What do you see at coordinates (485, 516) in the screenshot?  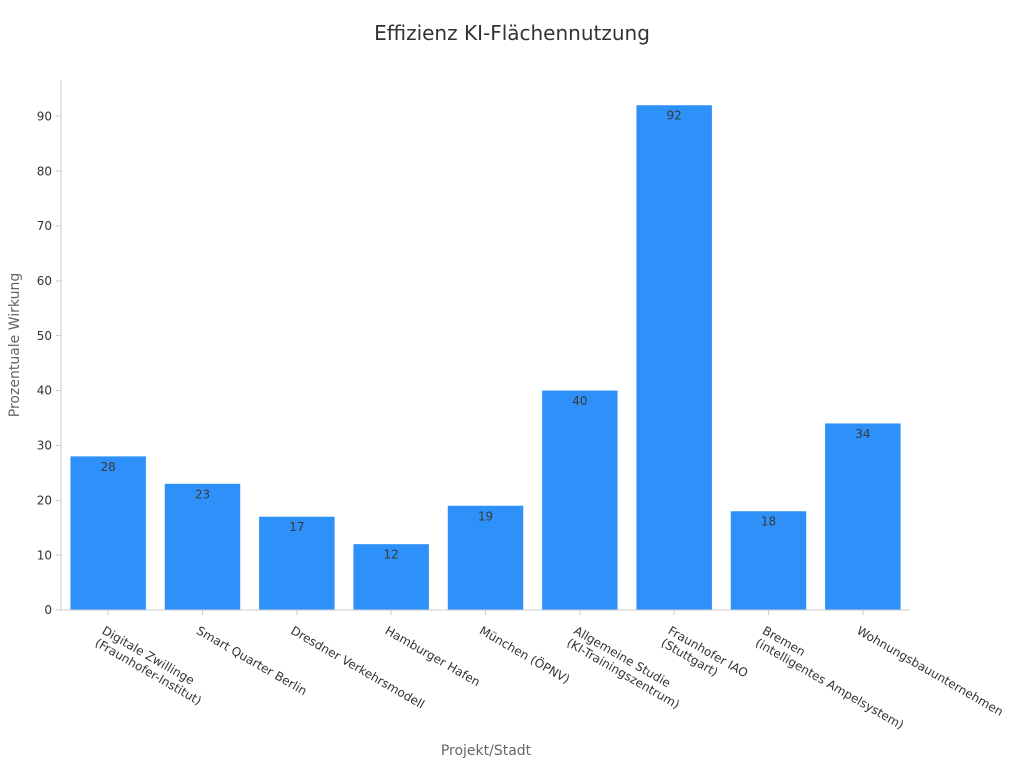 I see `data-label: 19` at bounding box center [485, 516].